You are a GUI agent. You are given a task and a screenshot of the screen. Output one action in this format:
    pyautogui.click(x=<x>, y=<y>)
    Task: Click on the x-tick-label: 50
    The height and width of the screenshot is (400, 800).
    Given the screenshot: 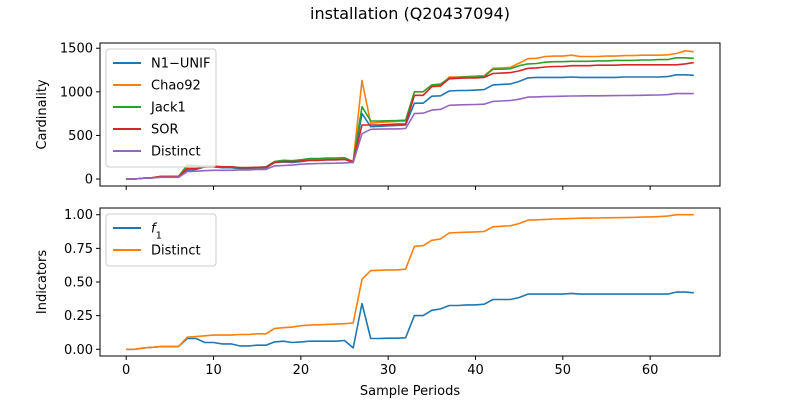 What is the action you would take?
    pyautogui.click(x=563, y=370)
    